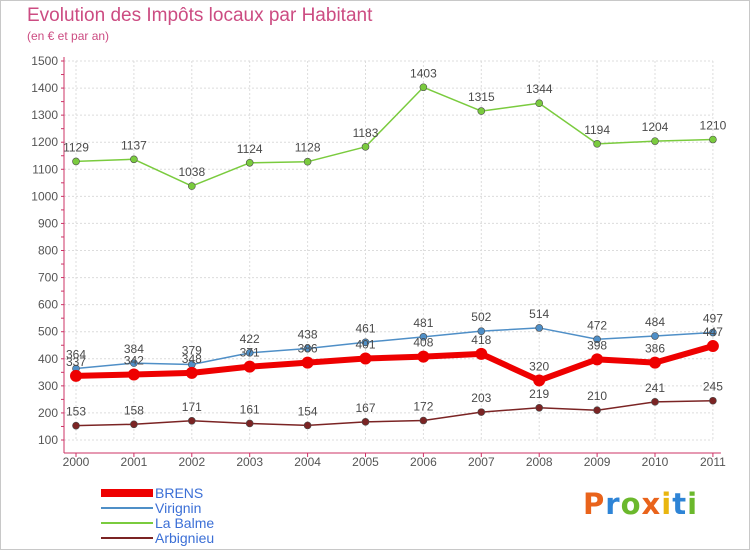 Image resolution: width=750 pixels, height=551 pixels. What do you see at coordinates (76, 412) in the screenshot?
I see `data-label: 153` at bounding box center [76, 412].